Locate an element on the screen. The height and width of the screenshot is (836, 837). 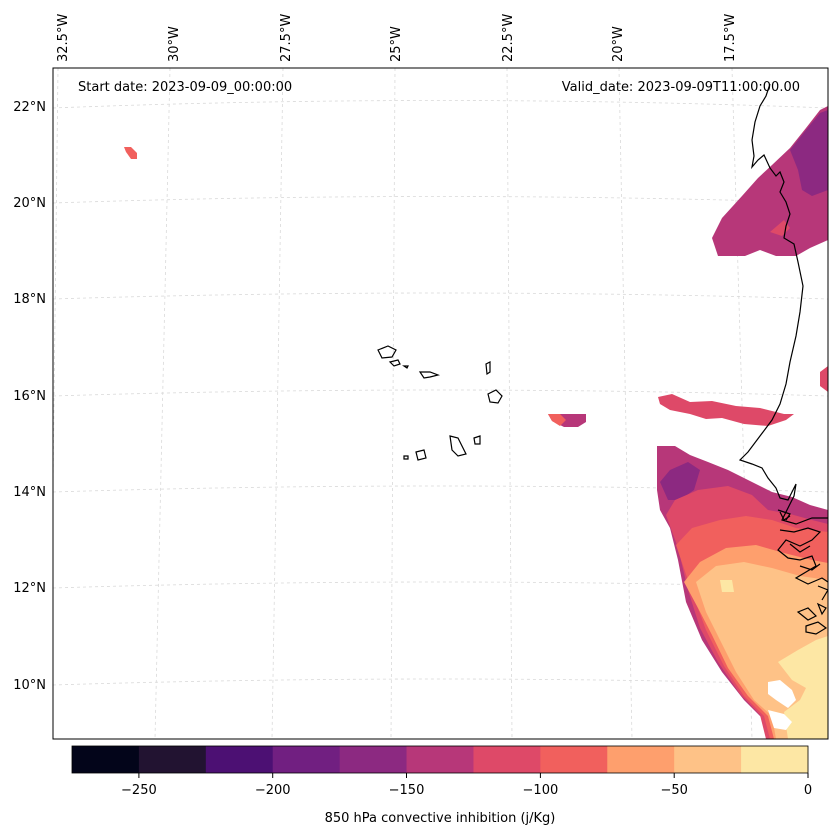
island-sao-nicolau is located at coordinates (429, 375).